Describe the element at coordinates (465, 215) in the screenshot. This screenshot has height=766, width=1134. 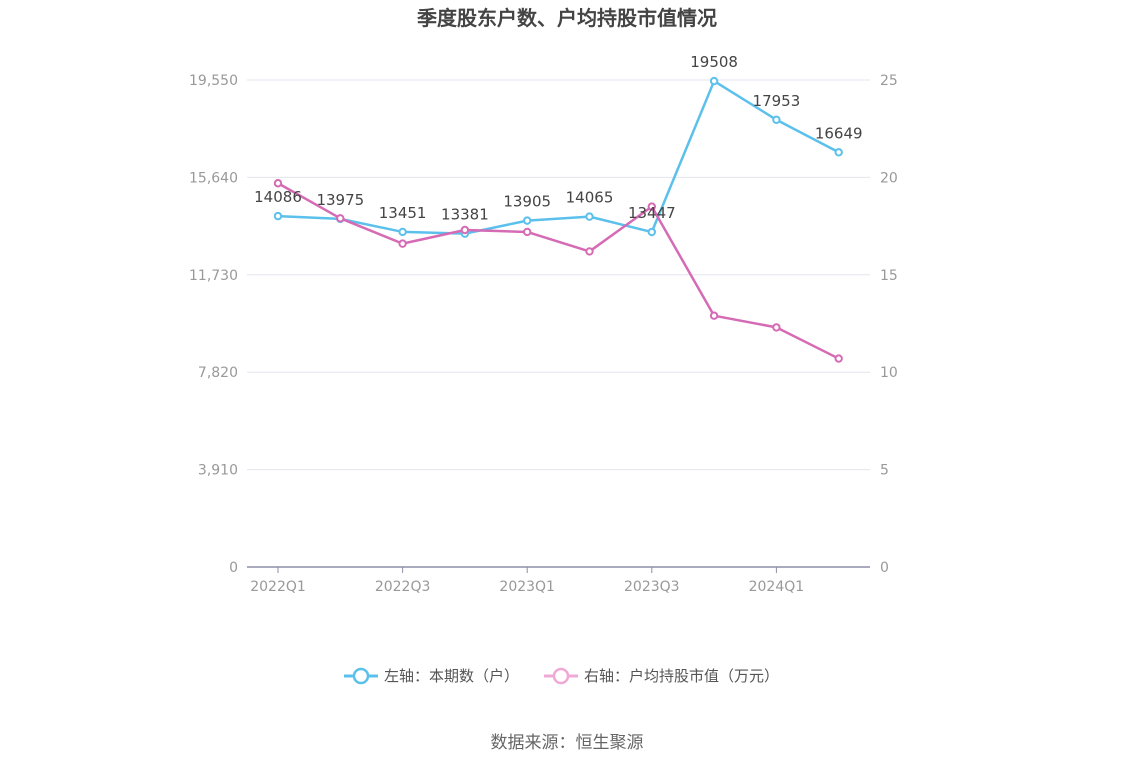
I see `data-label: 13381` at that location.